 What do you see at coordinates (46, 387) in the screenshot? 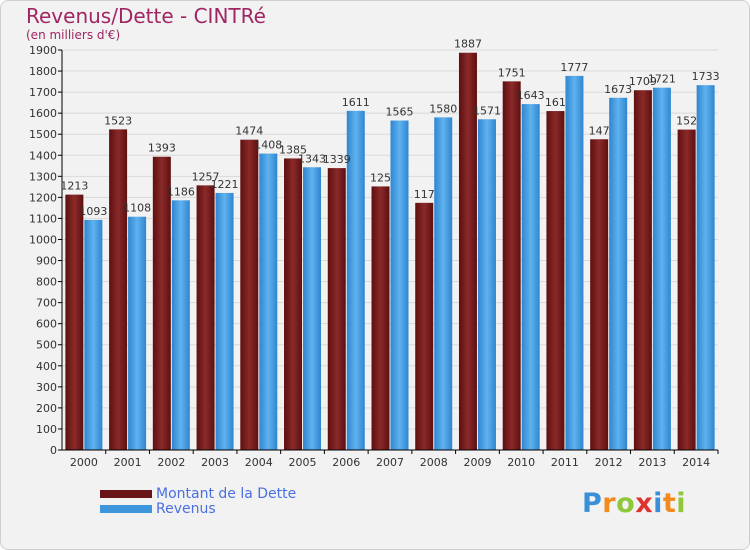
I see `y-tick-label: 300` at bounding box center [46, 387].